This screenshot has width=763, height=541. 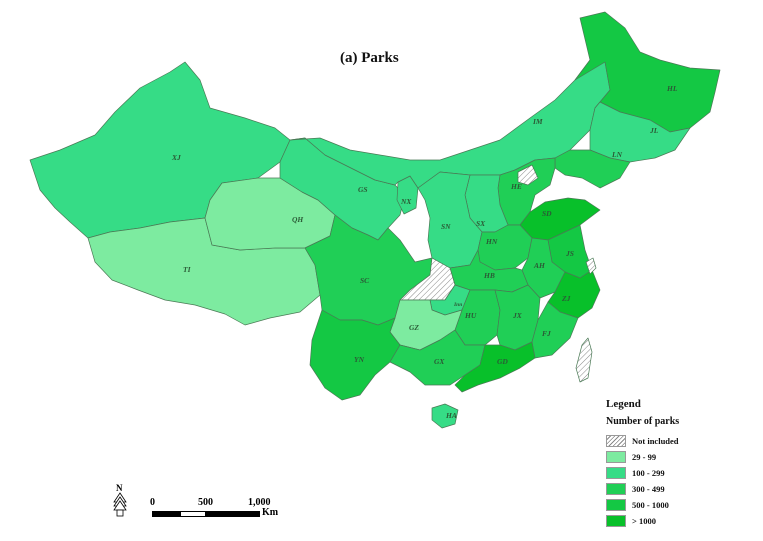 What do you see at coordinates (681, 473) in the screenshot?
I see `legend-item-2: 100 - 299` at bounding box center [681, 473].